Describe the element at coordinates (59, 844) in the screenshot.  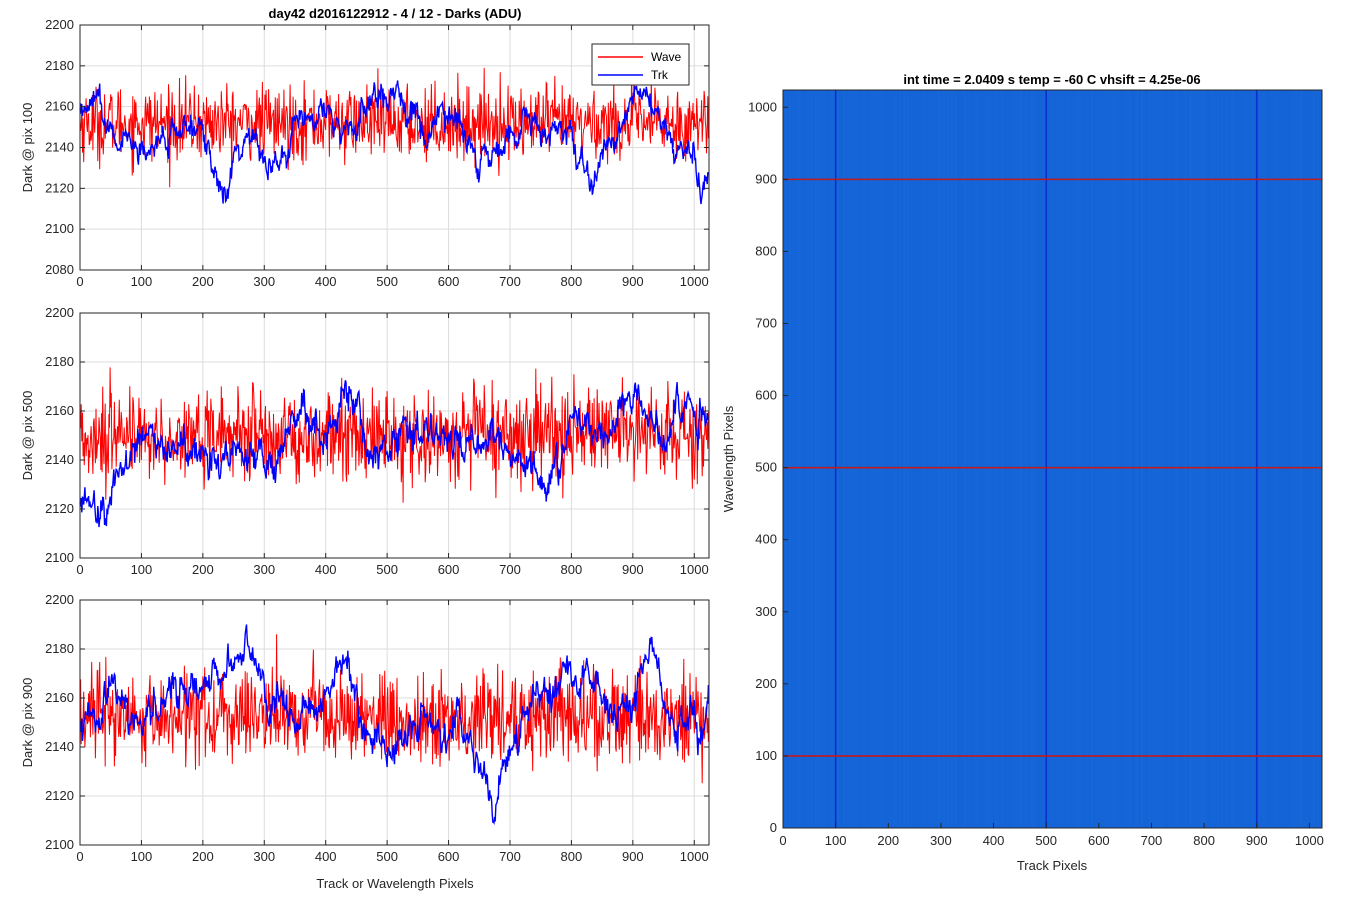
I see `y-tick-label: 2100` at that location.